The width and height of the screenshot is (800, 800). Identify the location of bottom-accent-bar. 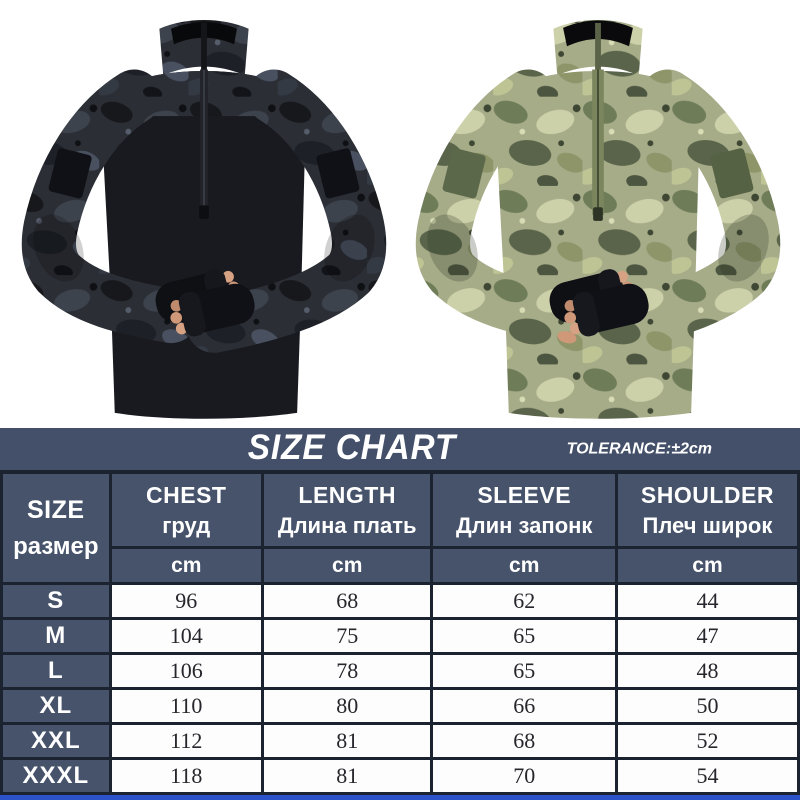
(400, 797).